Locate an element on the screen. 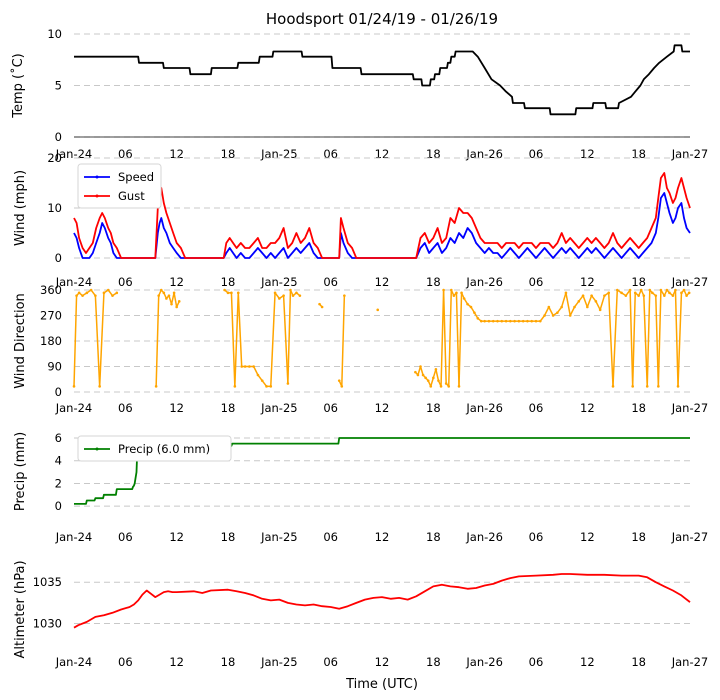 Image resolution: width=720 pixels, height=700 pixels. y-tick-label: 5 is located at coordinates (58, 86).